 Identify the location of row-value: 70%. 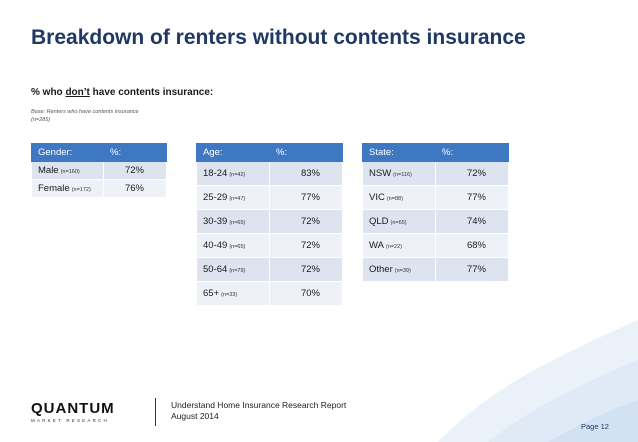
(306, 293).